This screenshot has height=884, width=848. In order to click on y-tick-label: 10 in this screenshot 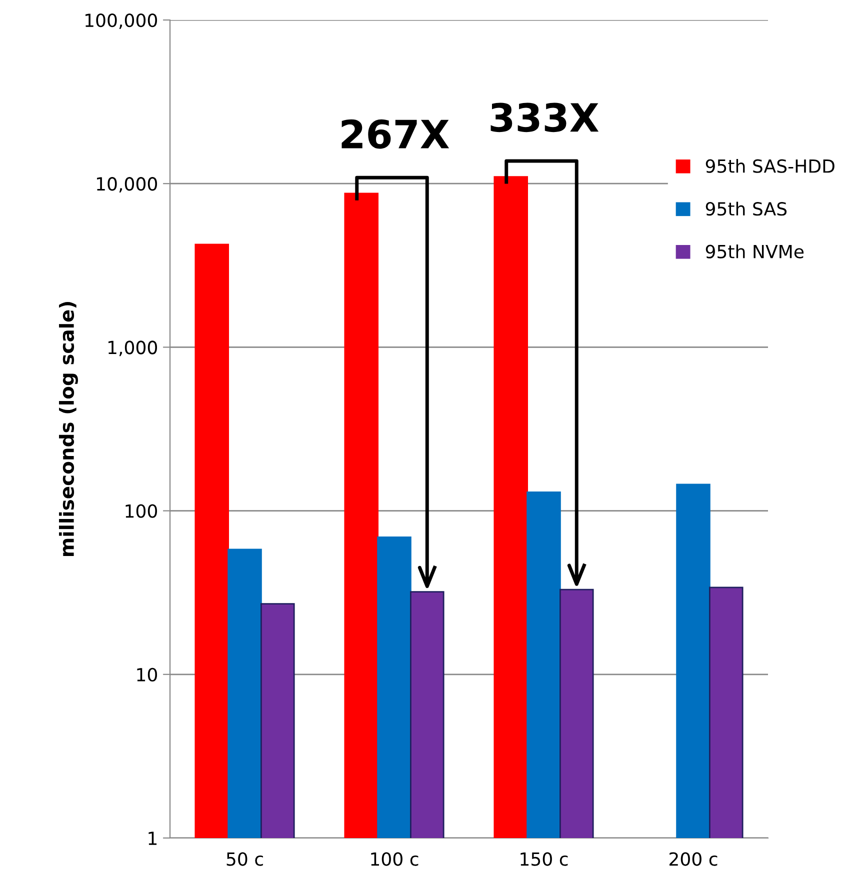, I will do `click(147, 675)`.